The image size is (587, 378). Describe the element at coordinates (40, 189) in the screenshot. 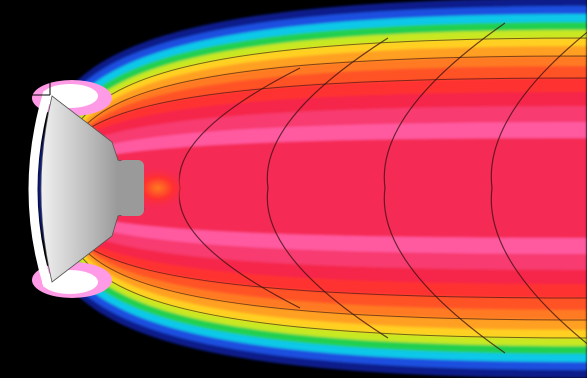

I see `capsule-rim` at that location.